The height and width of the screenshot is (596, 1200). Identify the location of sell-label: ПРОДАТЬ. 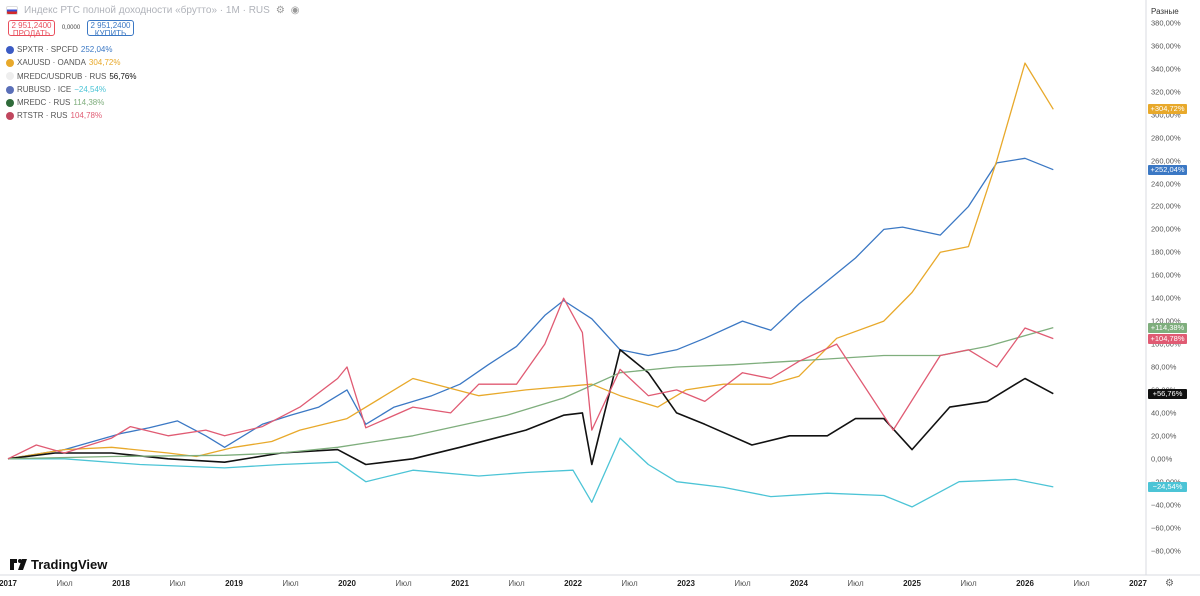
(31, 33).